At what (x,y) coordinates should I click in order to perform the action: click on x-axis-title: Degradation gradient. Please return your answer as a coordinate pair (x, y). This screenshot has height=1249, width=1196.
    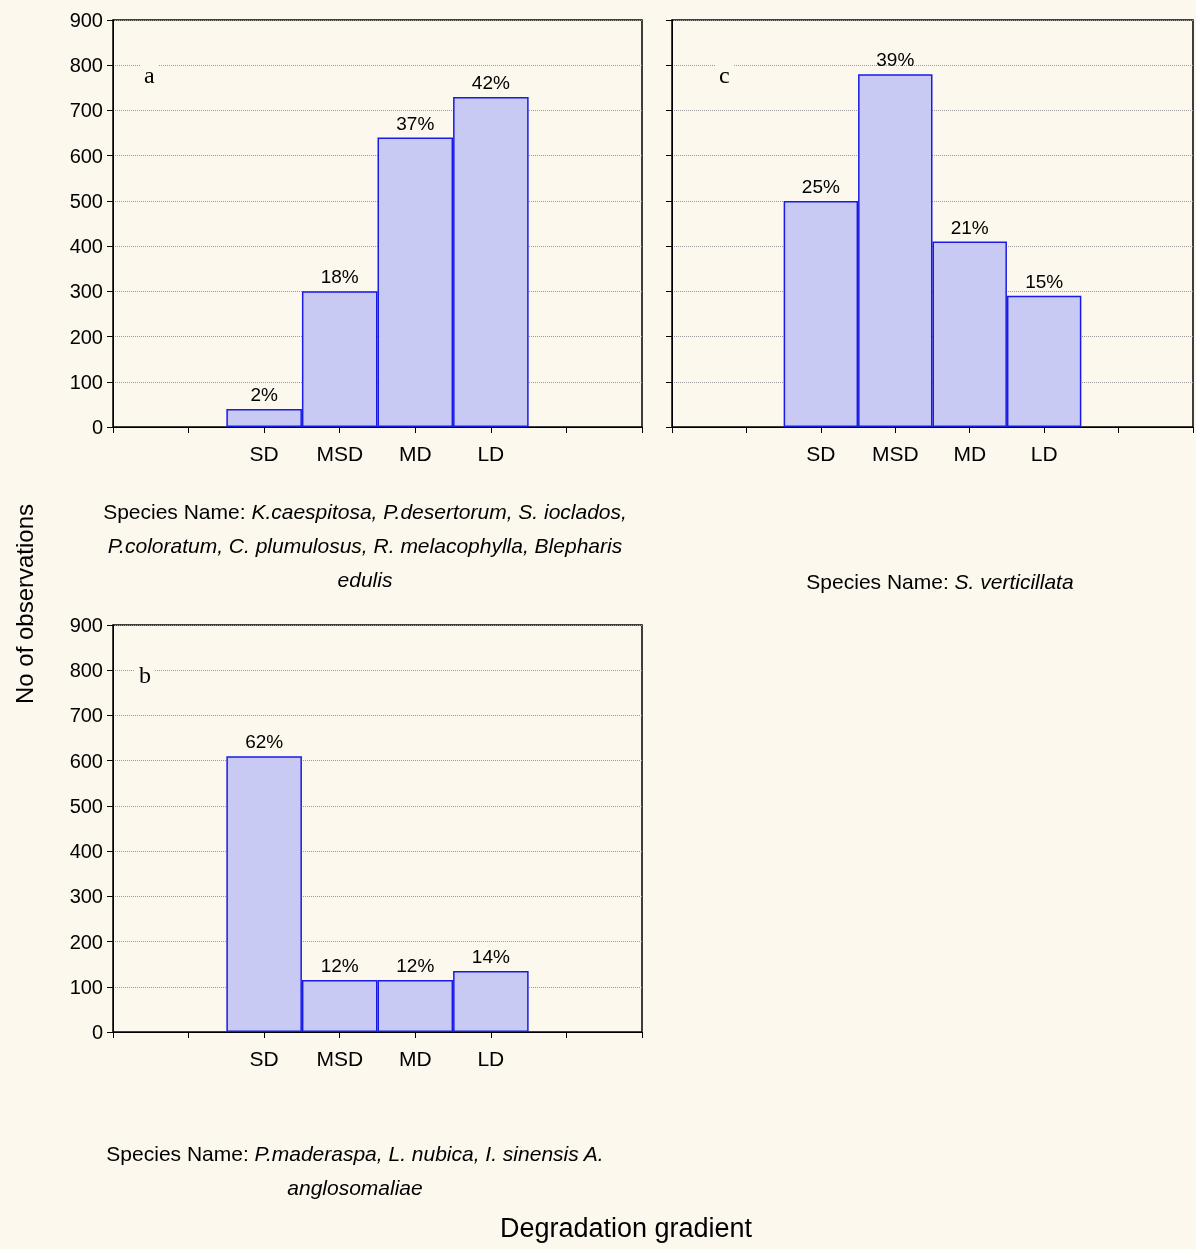
    Looking at the image, I should click on (626, 1228).